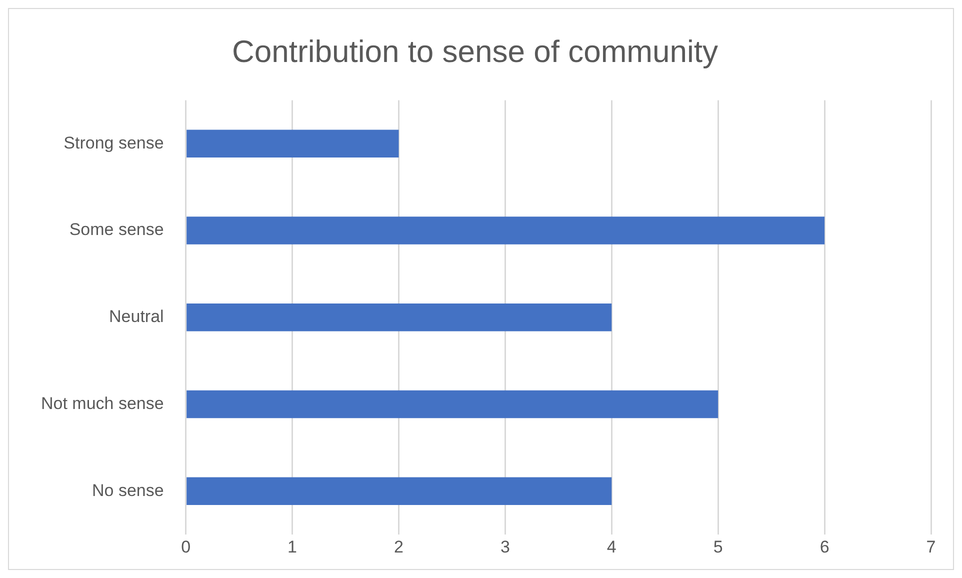 The width and height of the screenshot is (962, 578). I want to click on x-tick-label: 7, so click(931, 546).